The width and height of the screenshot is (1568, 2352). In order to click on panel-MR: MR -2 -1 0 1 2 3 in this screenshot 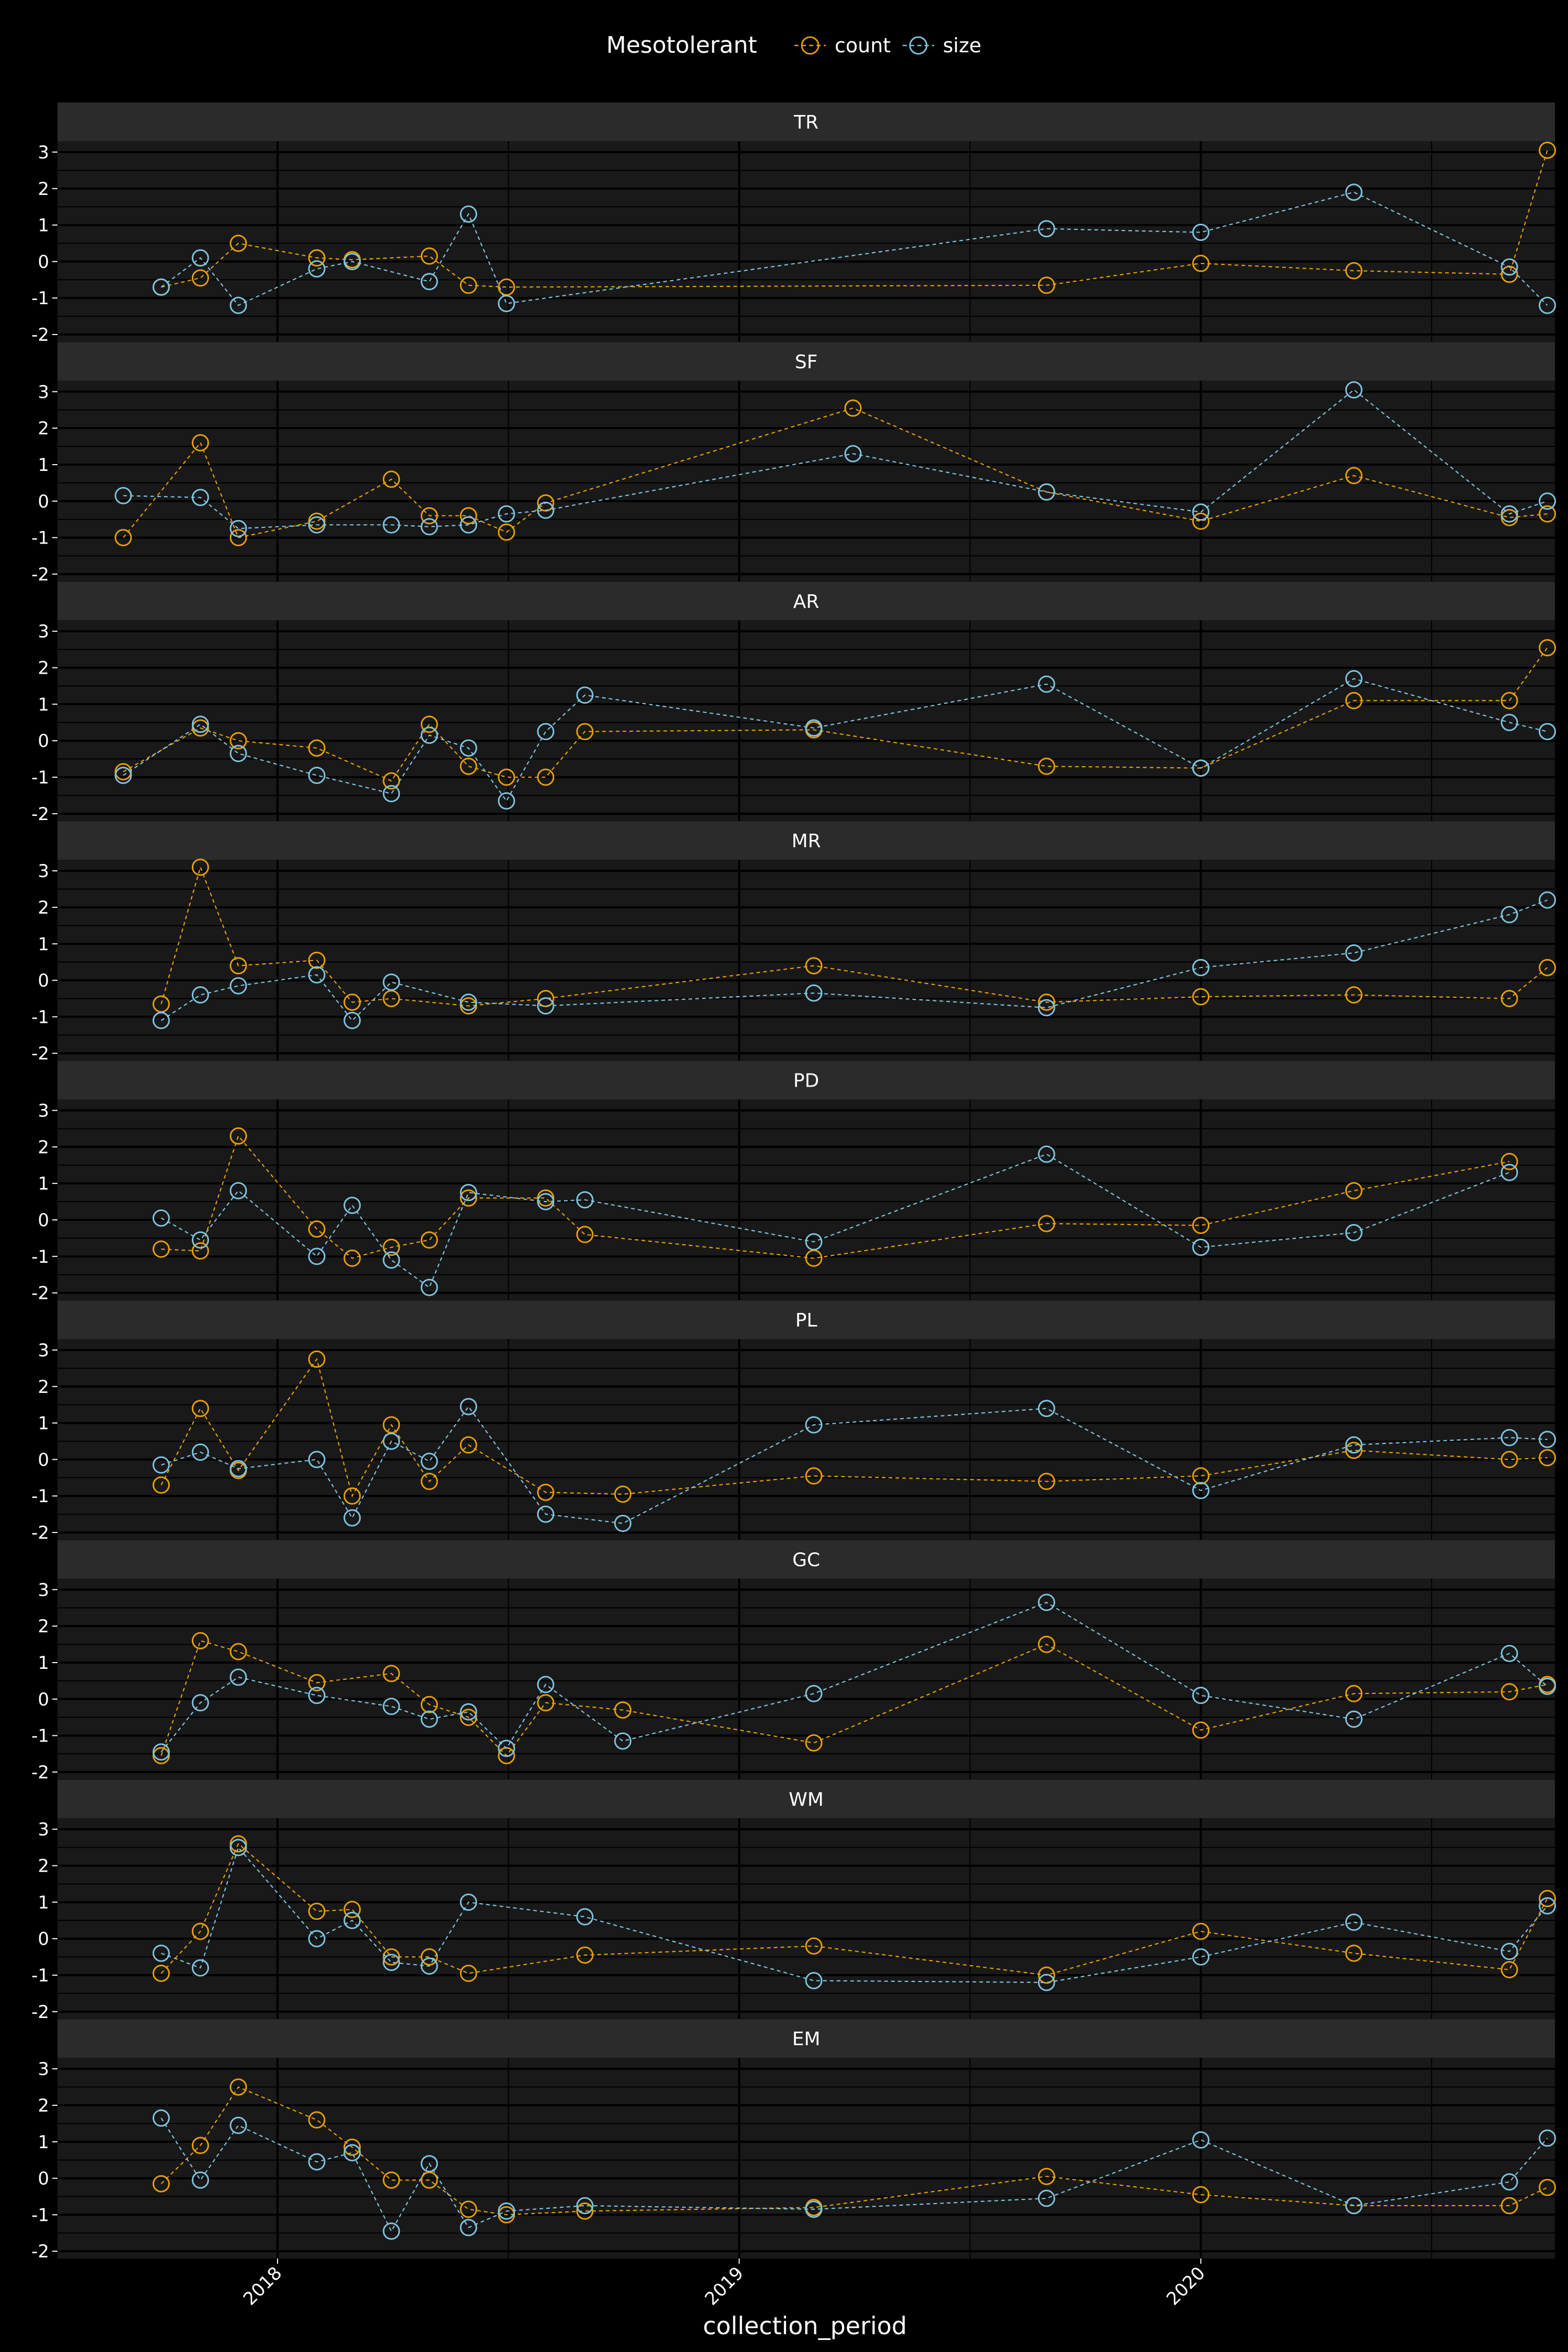, I will do `click(793, 942)`.